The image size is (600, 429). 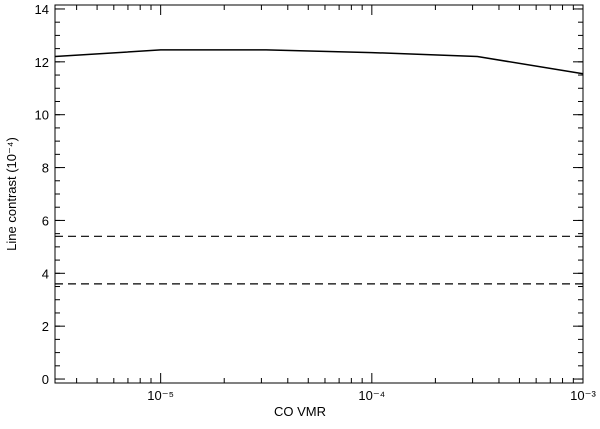 I want to click on y-tick-label: 12, so click(x=42, y=62).